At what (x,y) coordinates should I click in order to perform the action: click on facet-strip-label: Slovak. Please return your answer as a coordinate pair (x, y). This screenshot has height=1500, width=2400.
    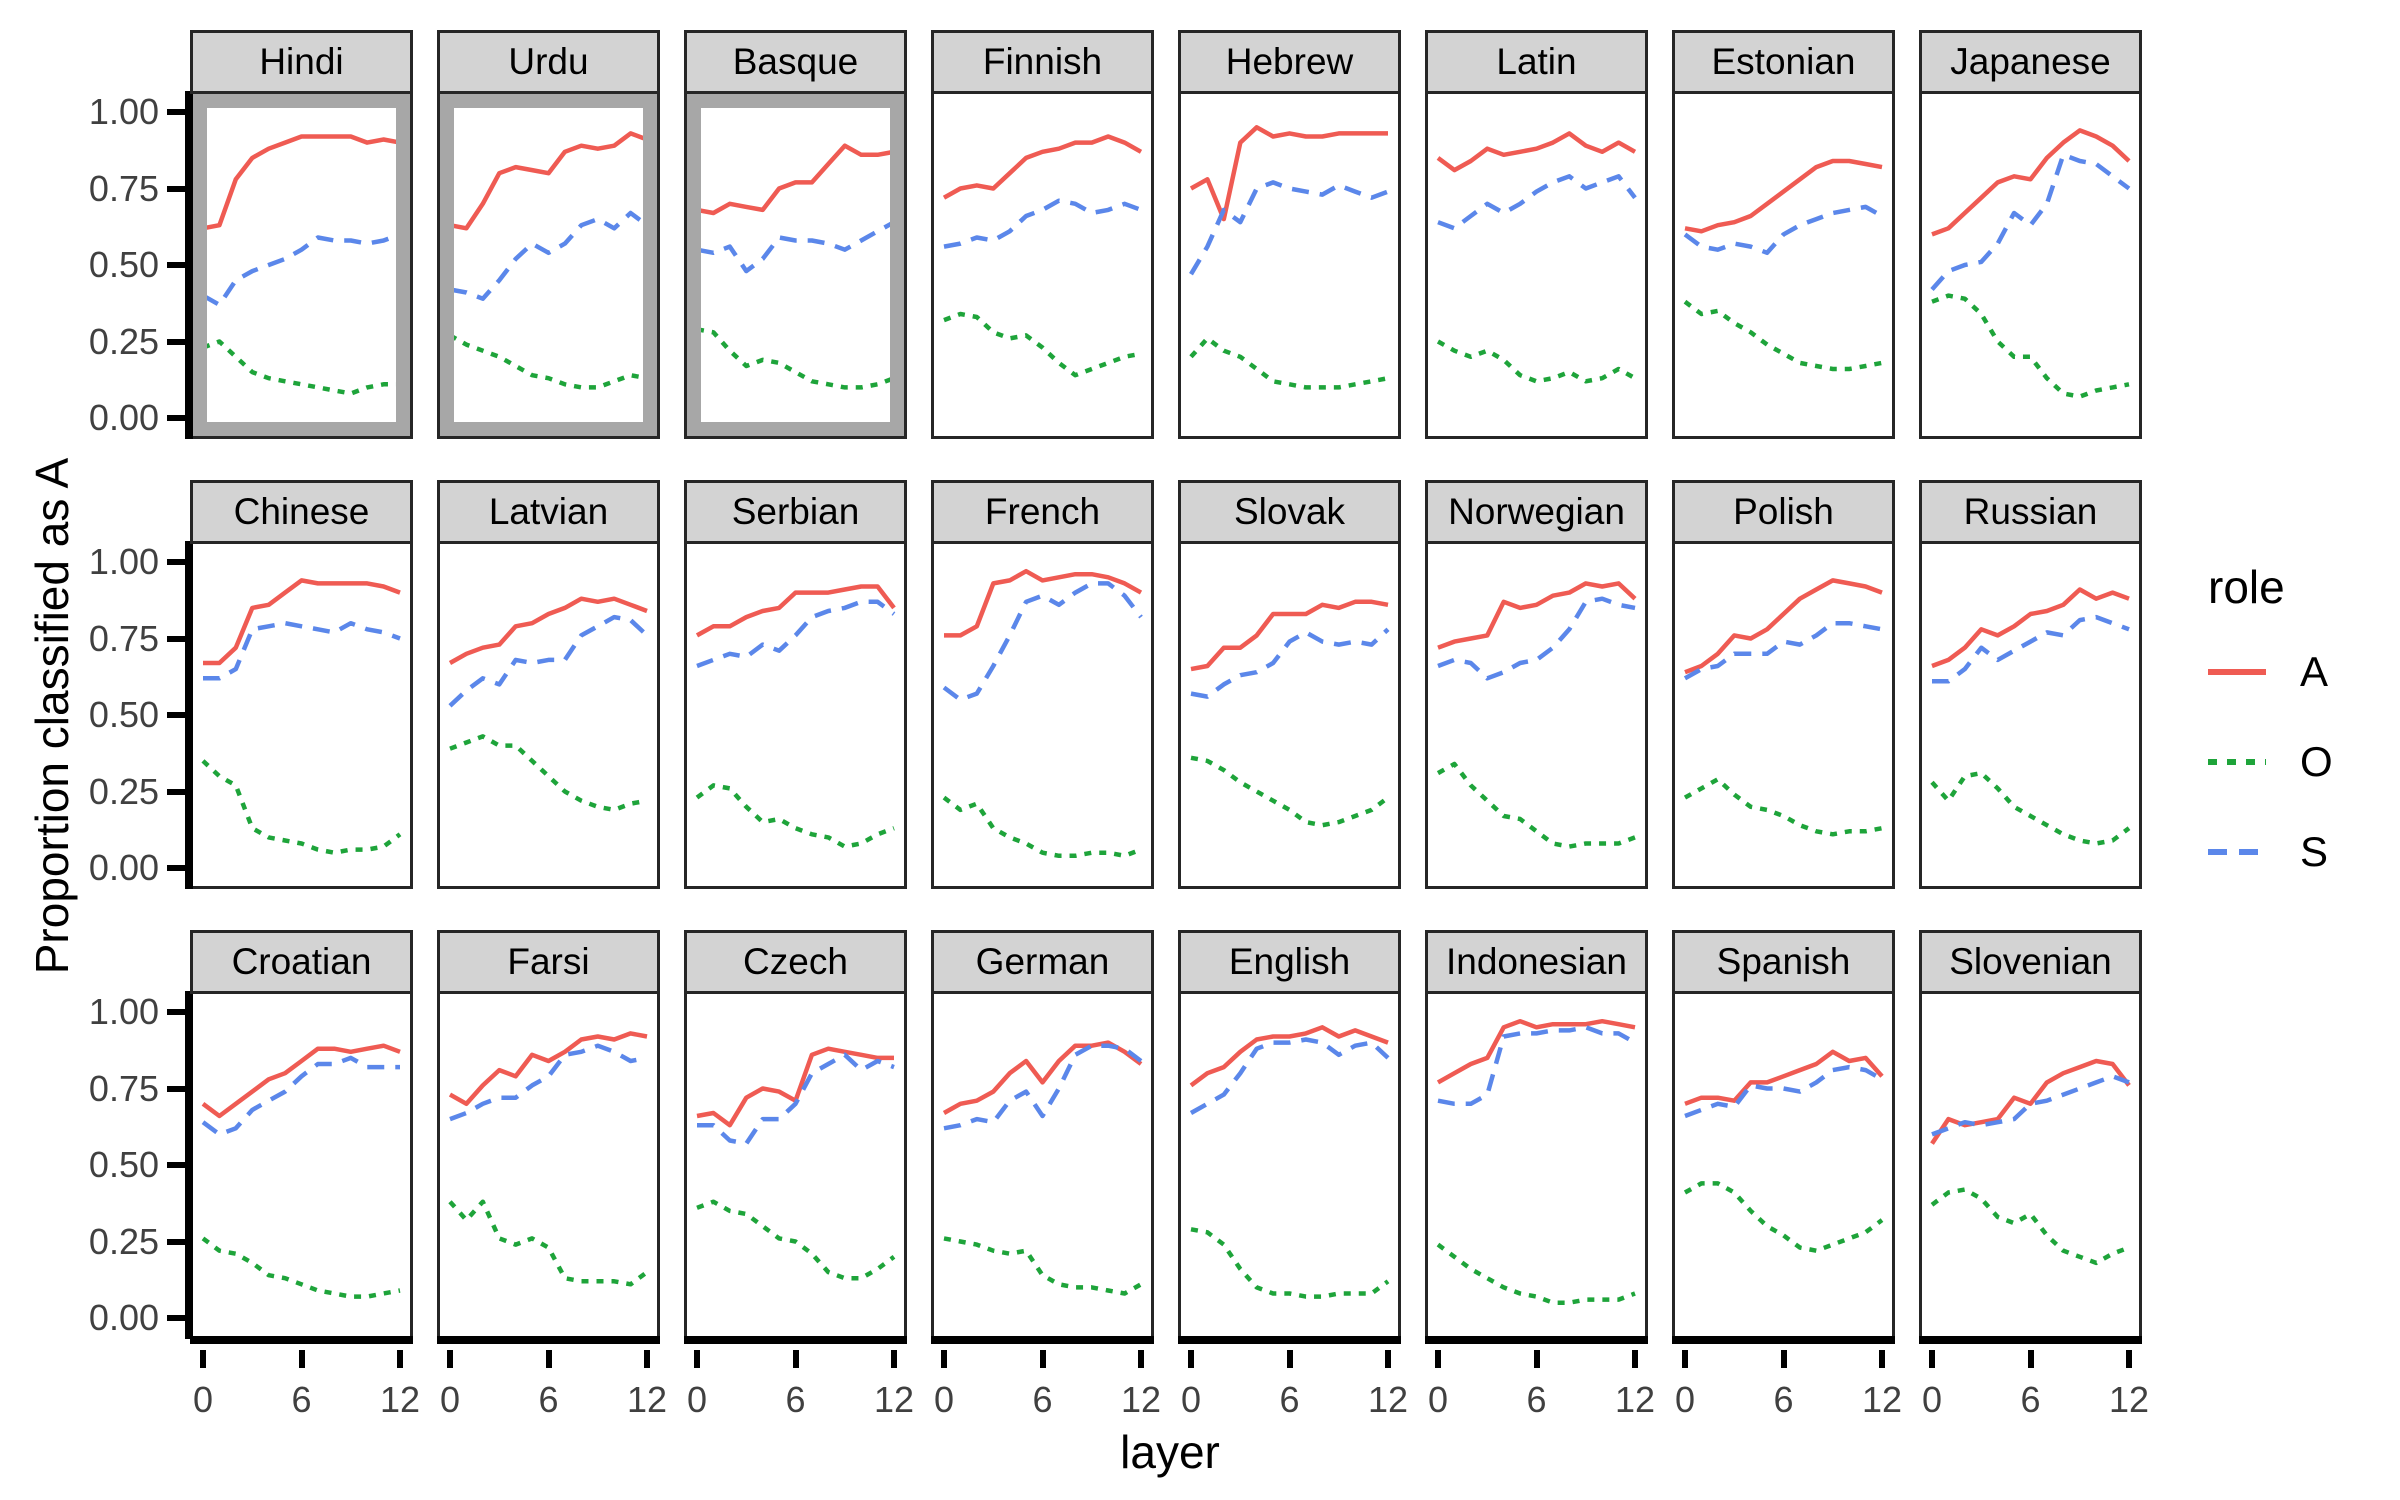
    Looking at the image, I should click on (1289, 512).